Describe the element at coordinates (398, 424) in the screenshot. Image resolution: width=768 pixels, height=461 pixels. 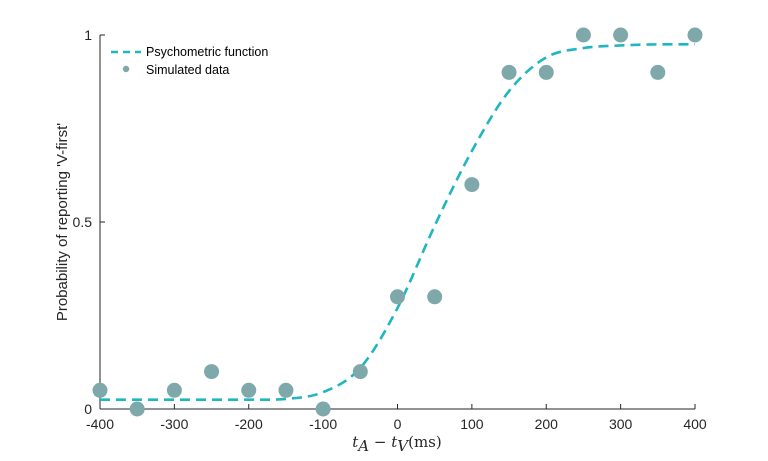
I see `x-tick-label: 0` at that location.